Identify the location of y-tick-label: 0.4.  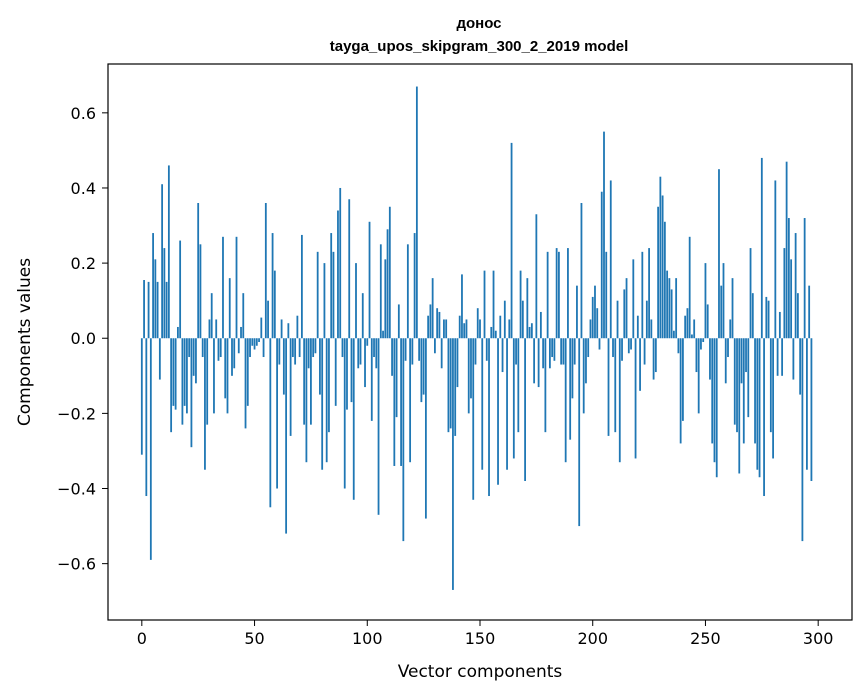
(83, 188).